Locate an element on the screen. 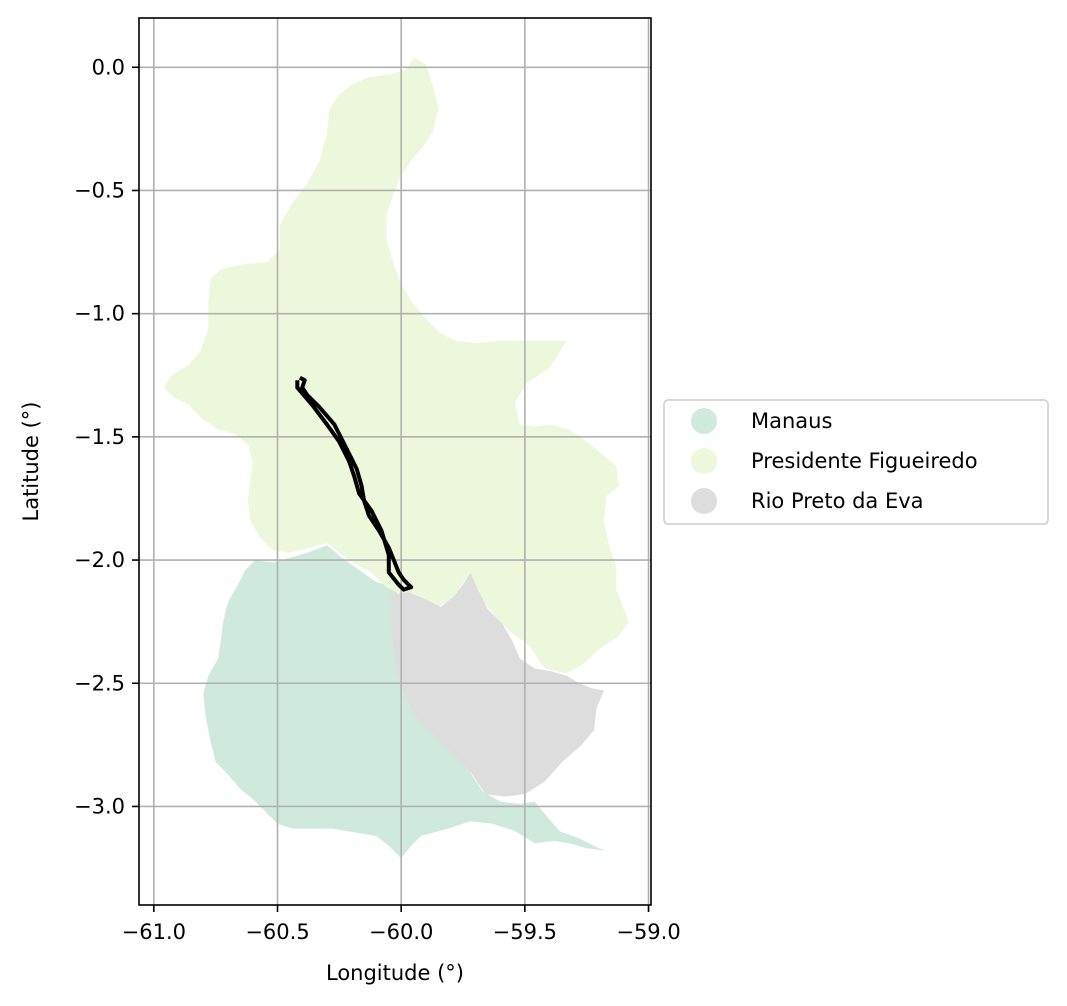 The image size is (1067, 1006). route-line is located at coordinates (354, 483).